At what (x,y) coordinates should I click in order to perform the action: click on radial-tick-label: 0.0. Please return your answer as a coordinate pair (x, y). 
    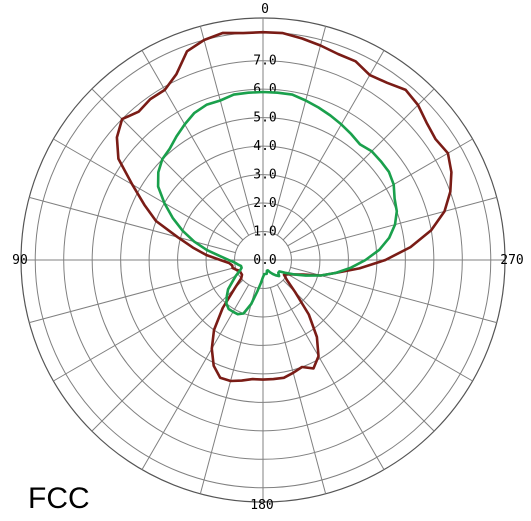
    Looking at the image, I should click on (264, 260).